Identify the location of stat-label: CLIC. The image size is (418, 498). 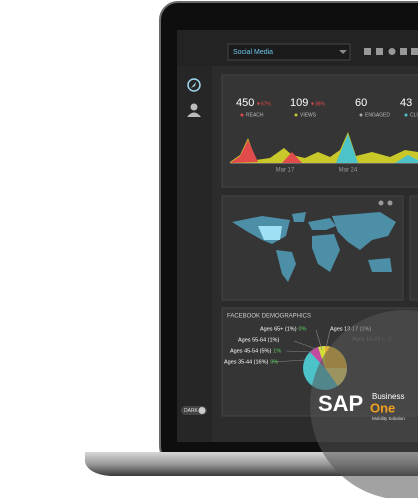
(414, 115).